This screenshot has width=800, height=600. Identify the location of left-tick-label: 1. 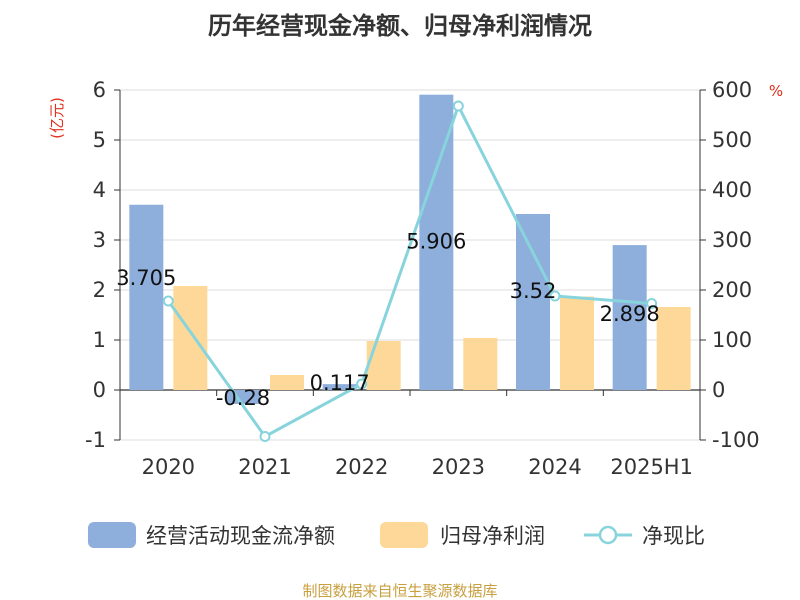
(99, 340).